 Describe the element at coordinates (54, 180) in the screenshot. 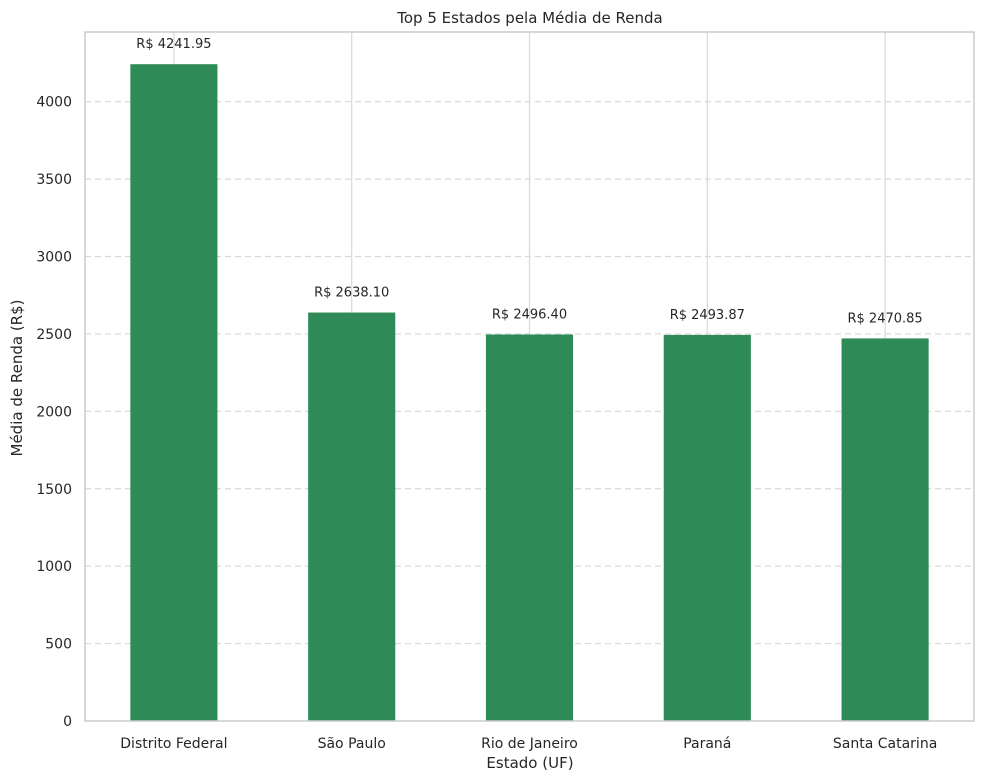

I see `y-tick-label: 3500` at that location.